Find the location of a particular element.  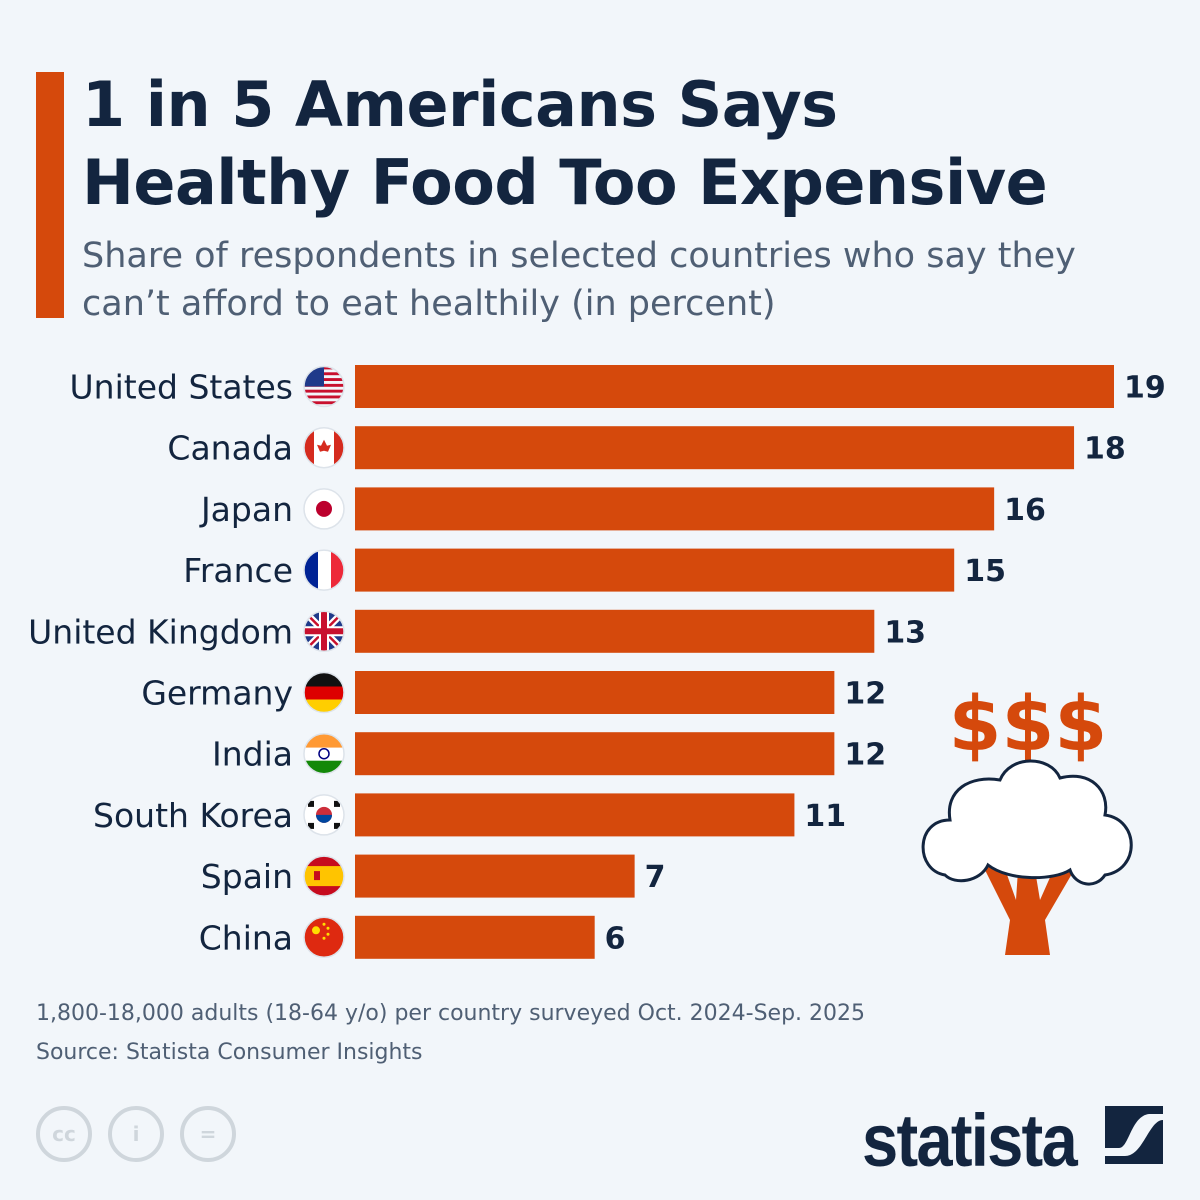

category-label: Germany is located at coordinates (217, 693).